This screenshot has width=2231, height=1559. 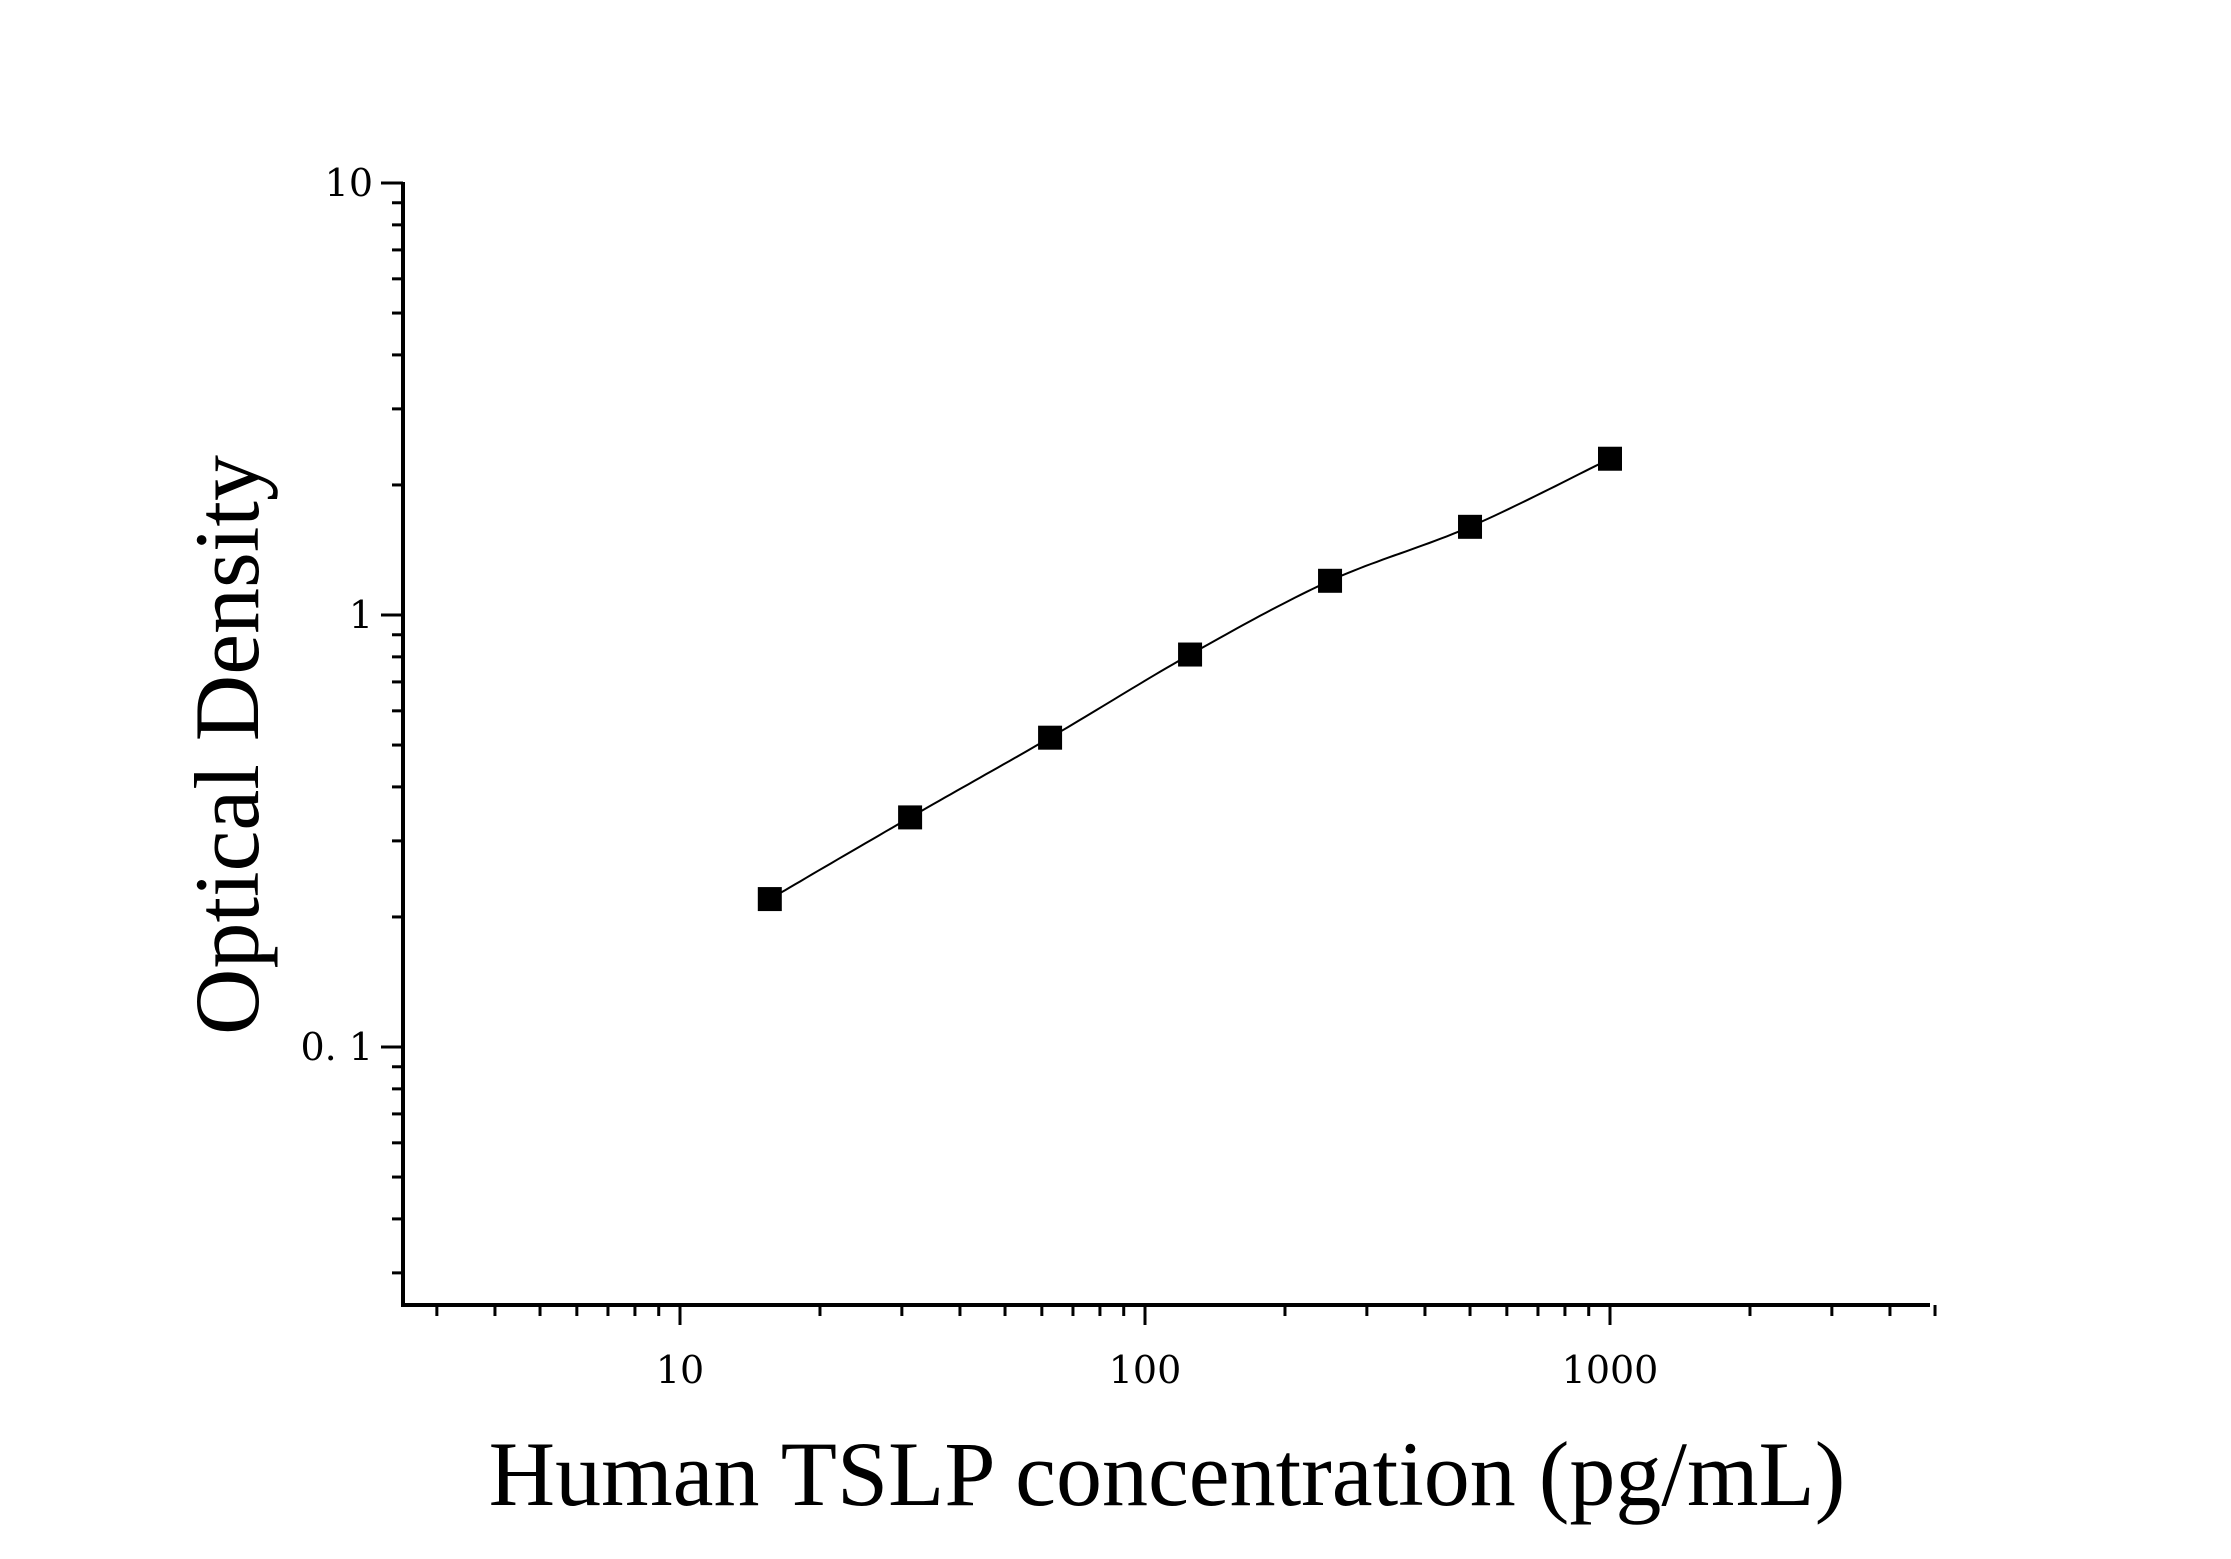 I want to click on x-major-ticks, so click(x=1145, y=1315).